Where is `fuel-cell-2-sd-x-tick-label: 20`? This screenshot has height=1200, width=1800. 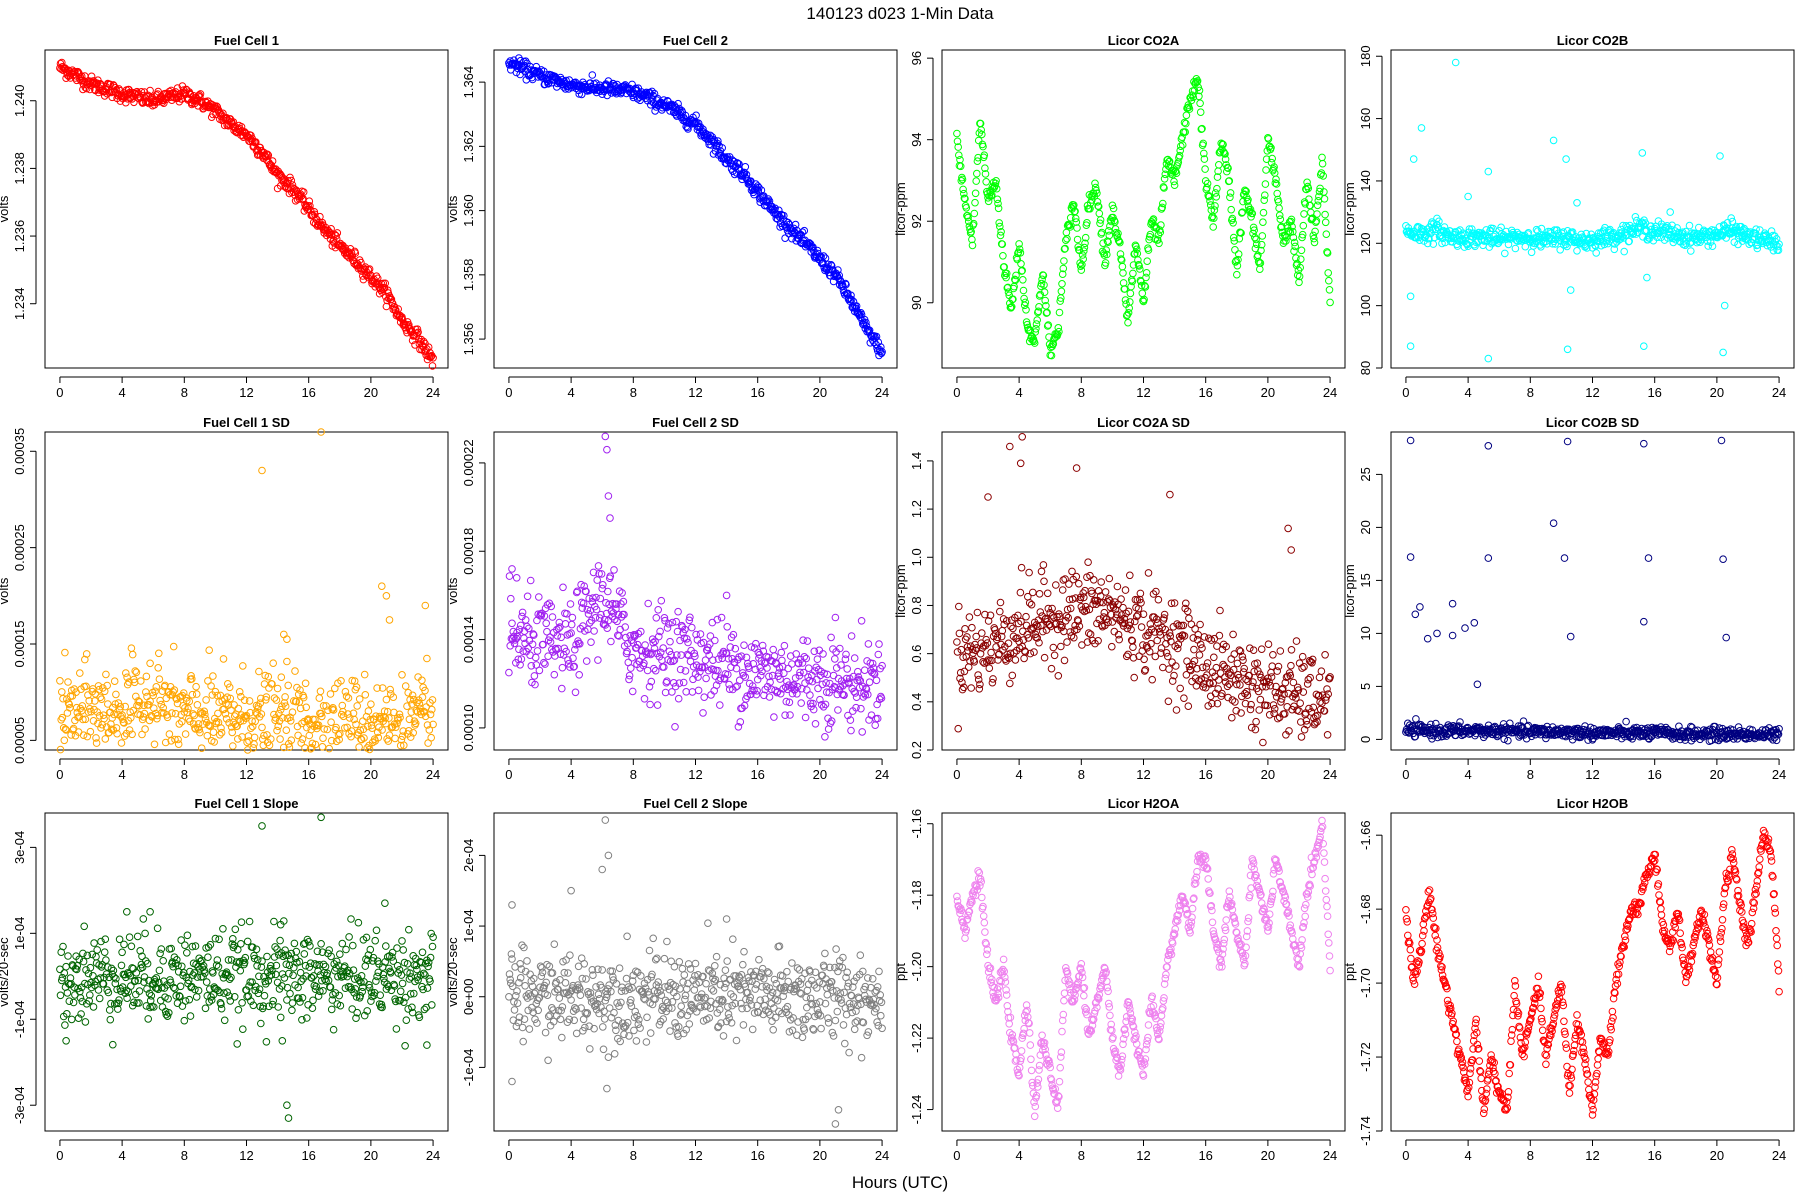 fuel-cell-2-sd-x-tick-label: 20 is located at coordinates (820, 774).